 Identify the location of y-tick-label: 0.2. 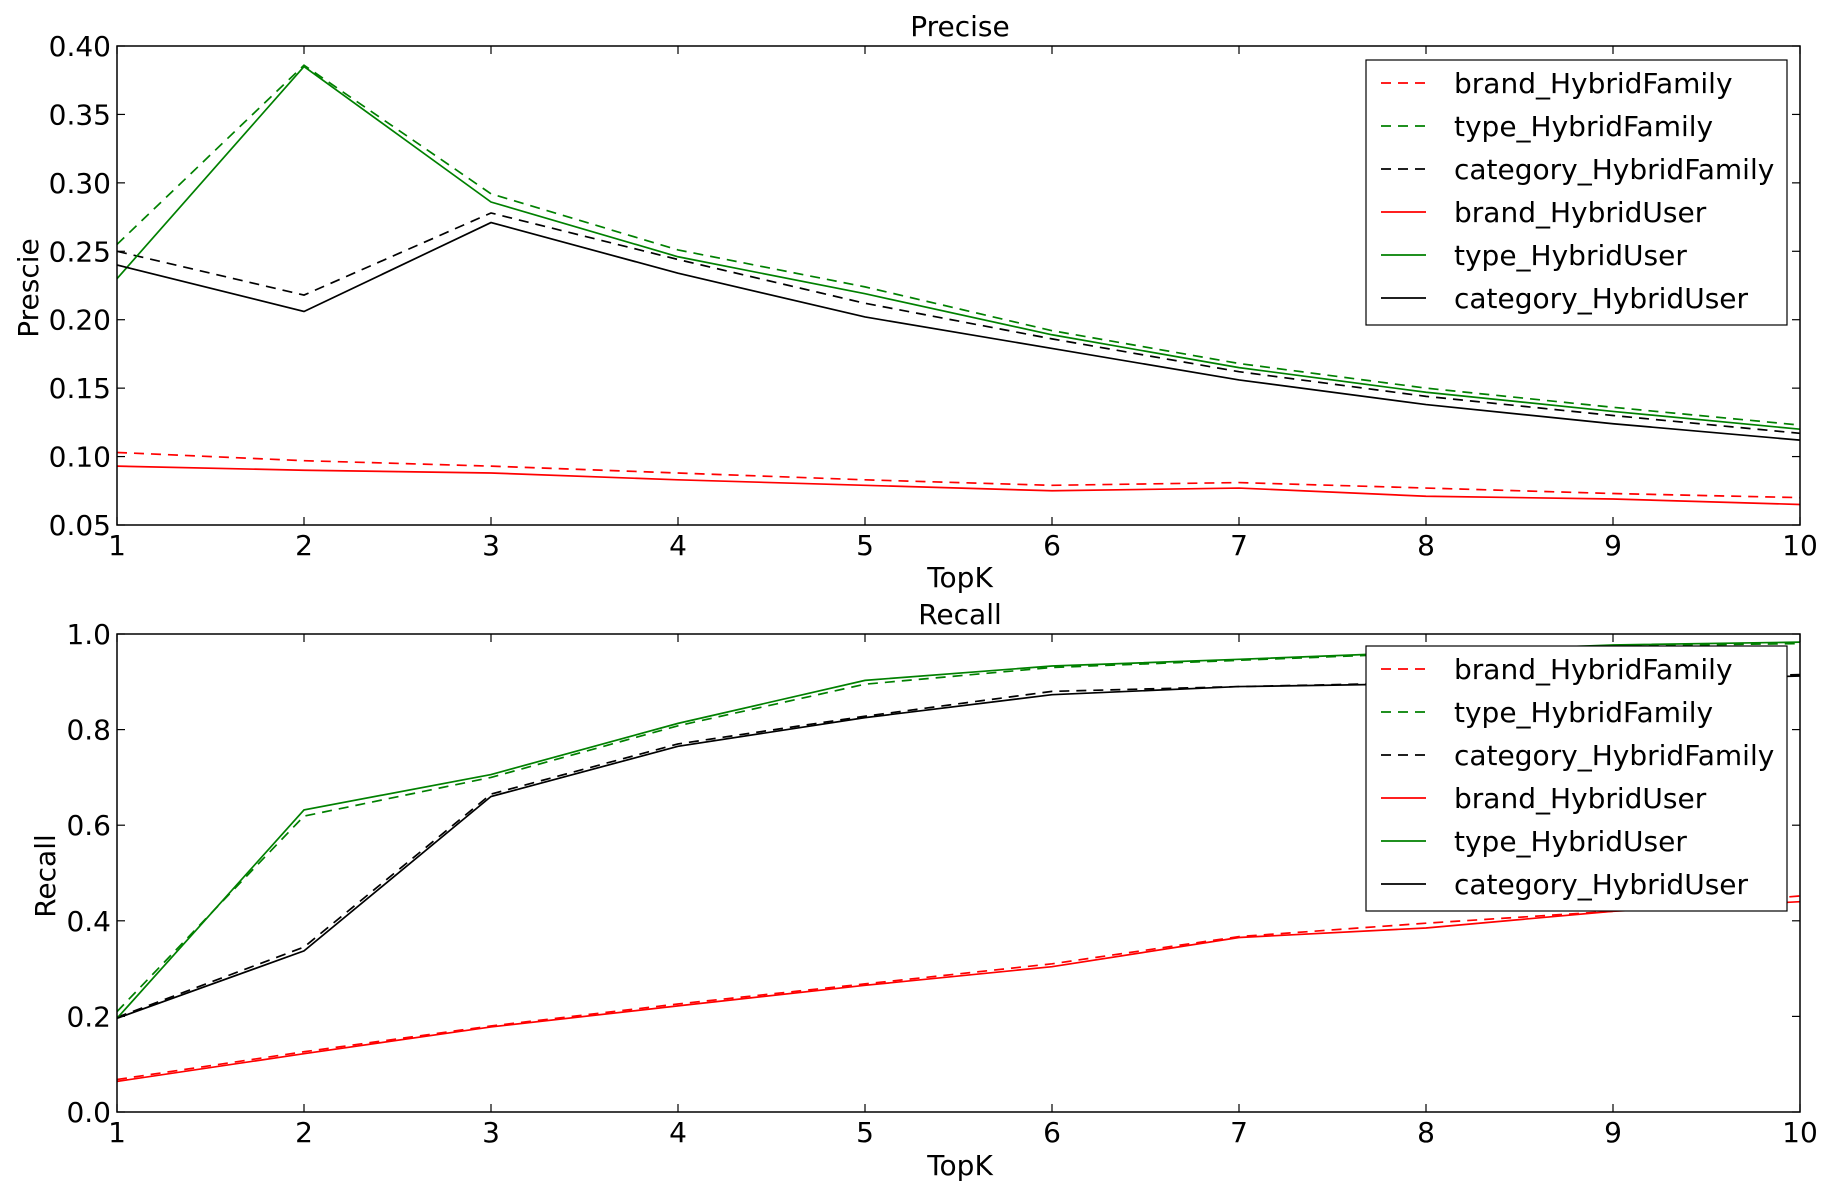
(88, 1016).